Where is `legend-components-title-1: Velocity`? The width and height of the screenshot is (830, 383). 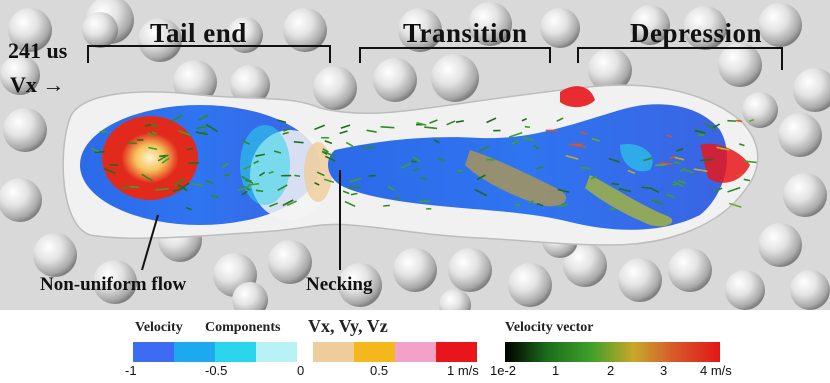 legend-components-title-1: Velocity is located at coordinates (159, 327).